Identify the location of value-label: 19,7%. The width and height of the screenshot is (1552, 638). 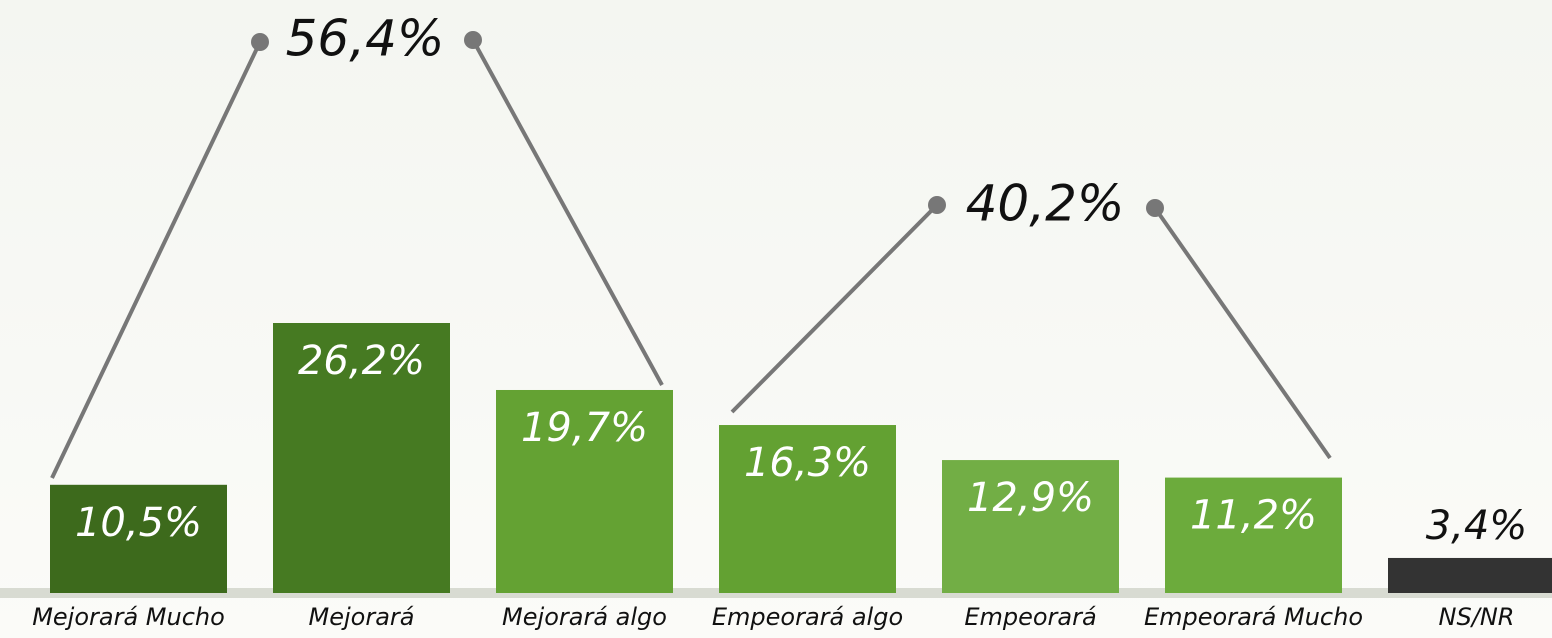
(584, 428).